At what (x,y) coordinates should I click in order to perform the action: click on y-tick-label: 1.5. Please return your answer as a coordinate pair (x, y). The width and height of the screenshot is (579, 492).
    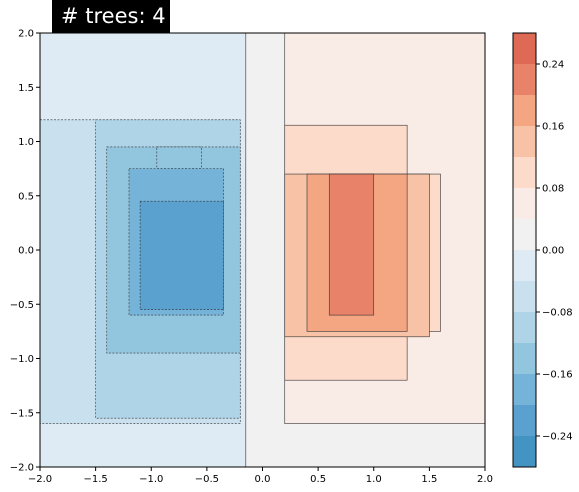
    Looking at the image, I should click on (26, 88).